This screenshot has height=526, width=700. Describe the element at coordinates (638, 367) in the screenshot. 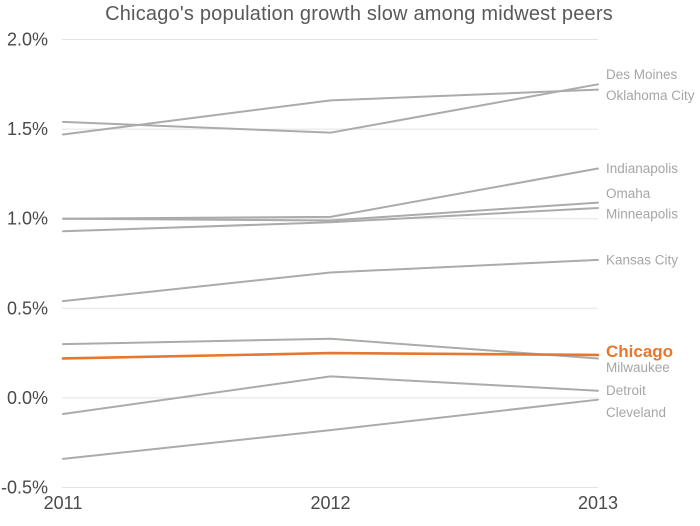

I see `series-label-milwaukee: Milwaukee` at that location.